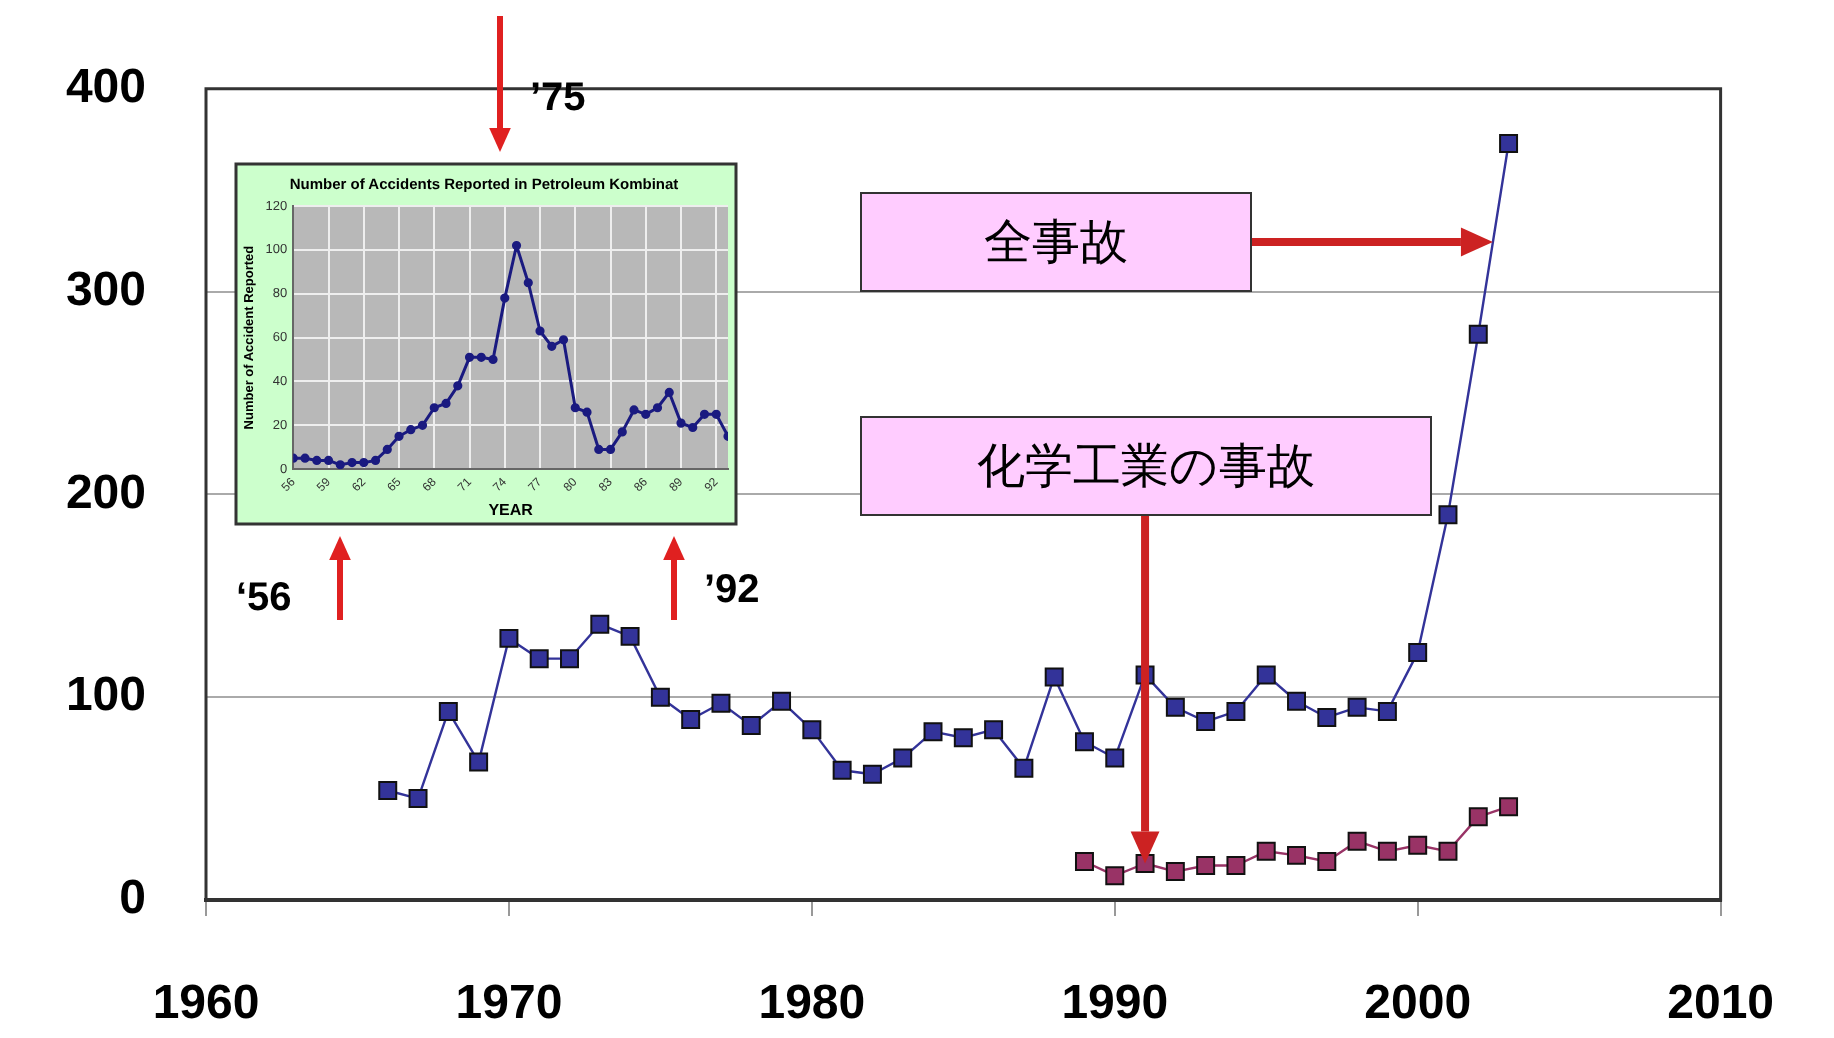  Describe the element at coordinates (558, 99) in the screenshot. I see `annotation: ’75` at that location.